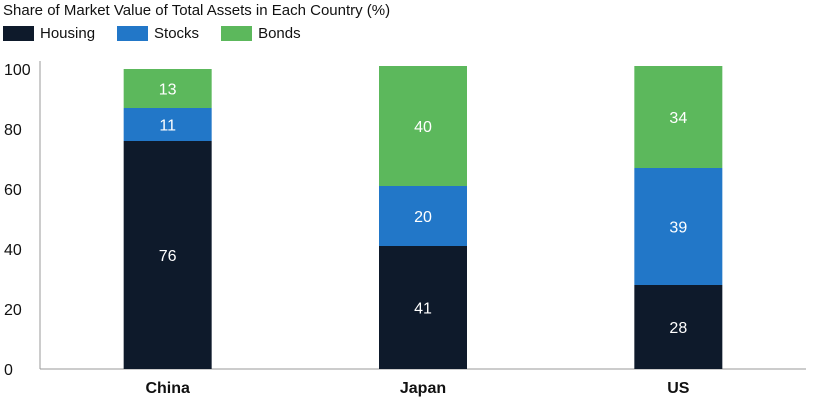  I want to click on x-tick-label: US, so click(678, 388).